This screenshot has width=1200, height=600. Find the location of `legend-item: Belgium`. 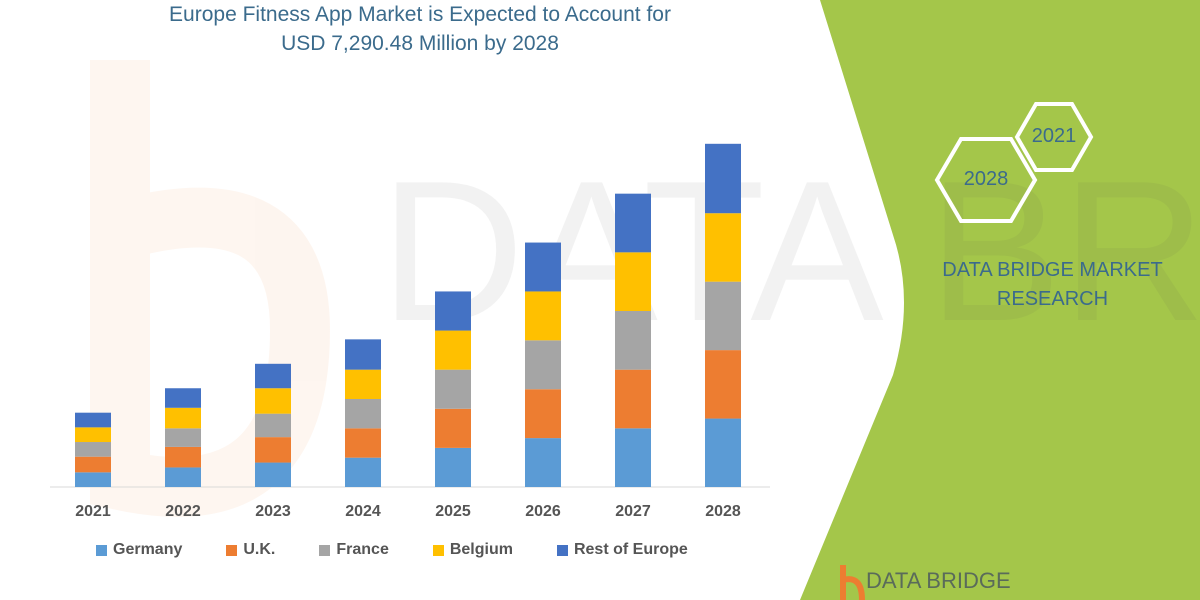

legend-item: Belgium is located at coordinates (472, 550).